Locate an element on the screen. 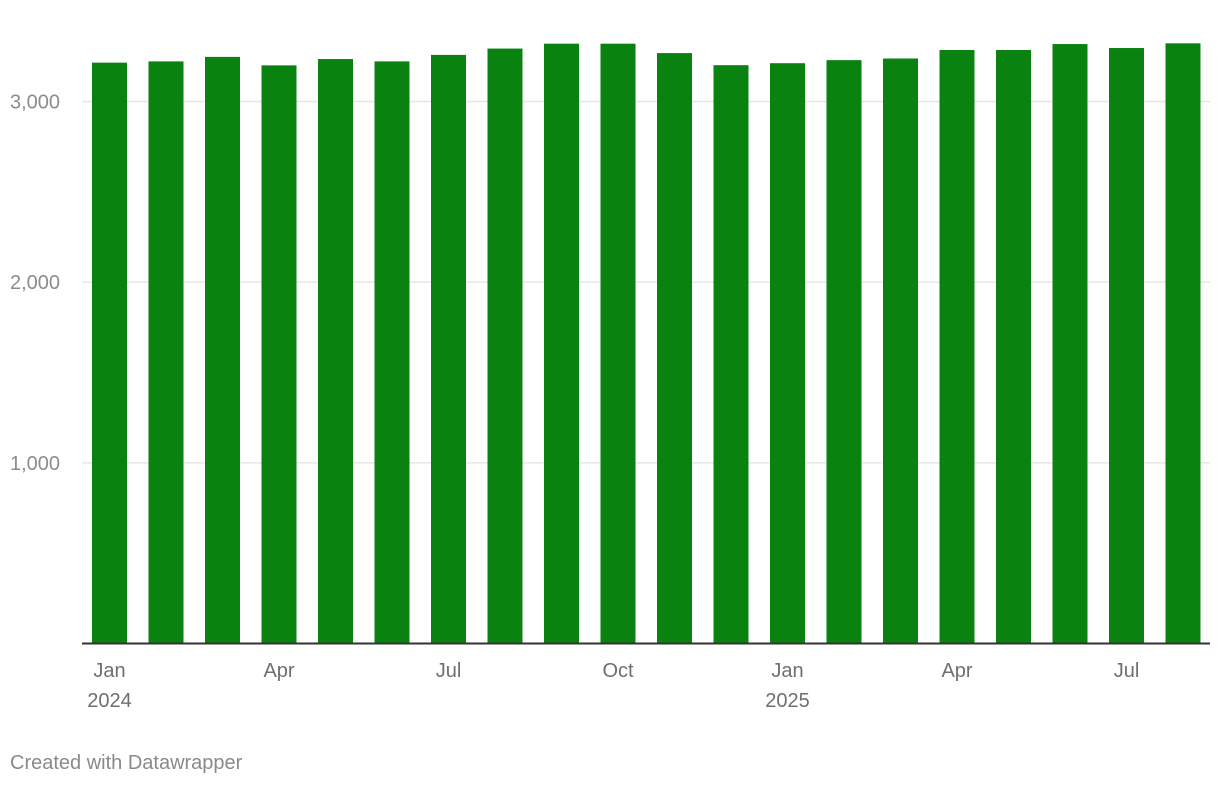 The width and height of the screenshot is (1220, 788). footer-credit: Created with Datawrapper is located at coordinates (126, 763).